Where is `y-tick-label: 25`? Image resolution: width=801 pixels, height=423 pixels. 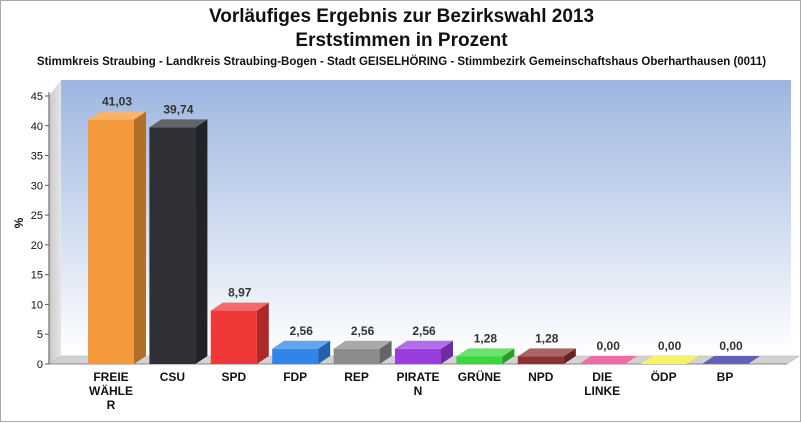 y-tick-label: 25 is located at coordinates (37, 216).